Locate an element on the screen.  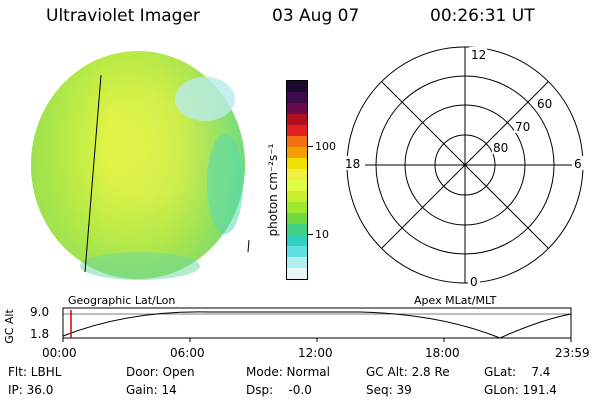
mlat-60-label: 60 is located at coordinates (544, 104).